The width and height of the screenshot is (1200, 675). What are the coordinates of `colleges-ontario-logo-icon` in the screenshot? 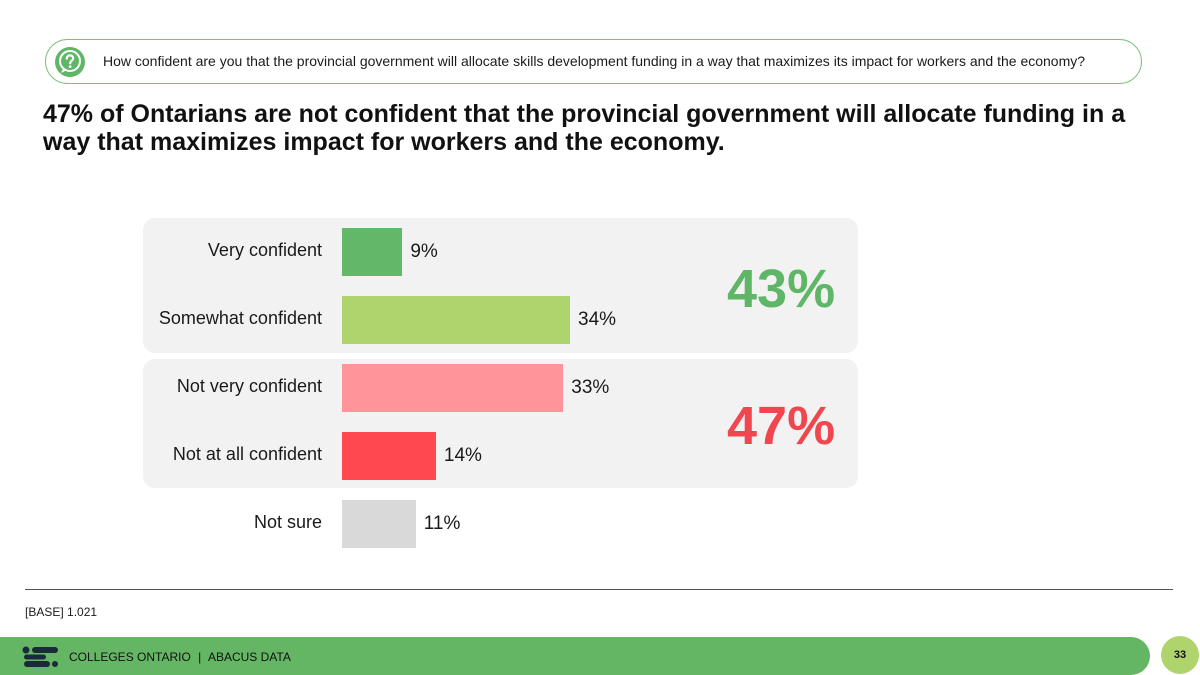 It's located at (40, 656).